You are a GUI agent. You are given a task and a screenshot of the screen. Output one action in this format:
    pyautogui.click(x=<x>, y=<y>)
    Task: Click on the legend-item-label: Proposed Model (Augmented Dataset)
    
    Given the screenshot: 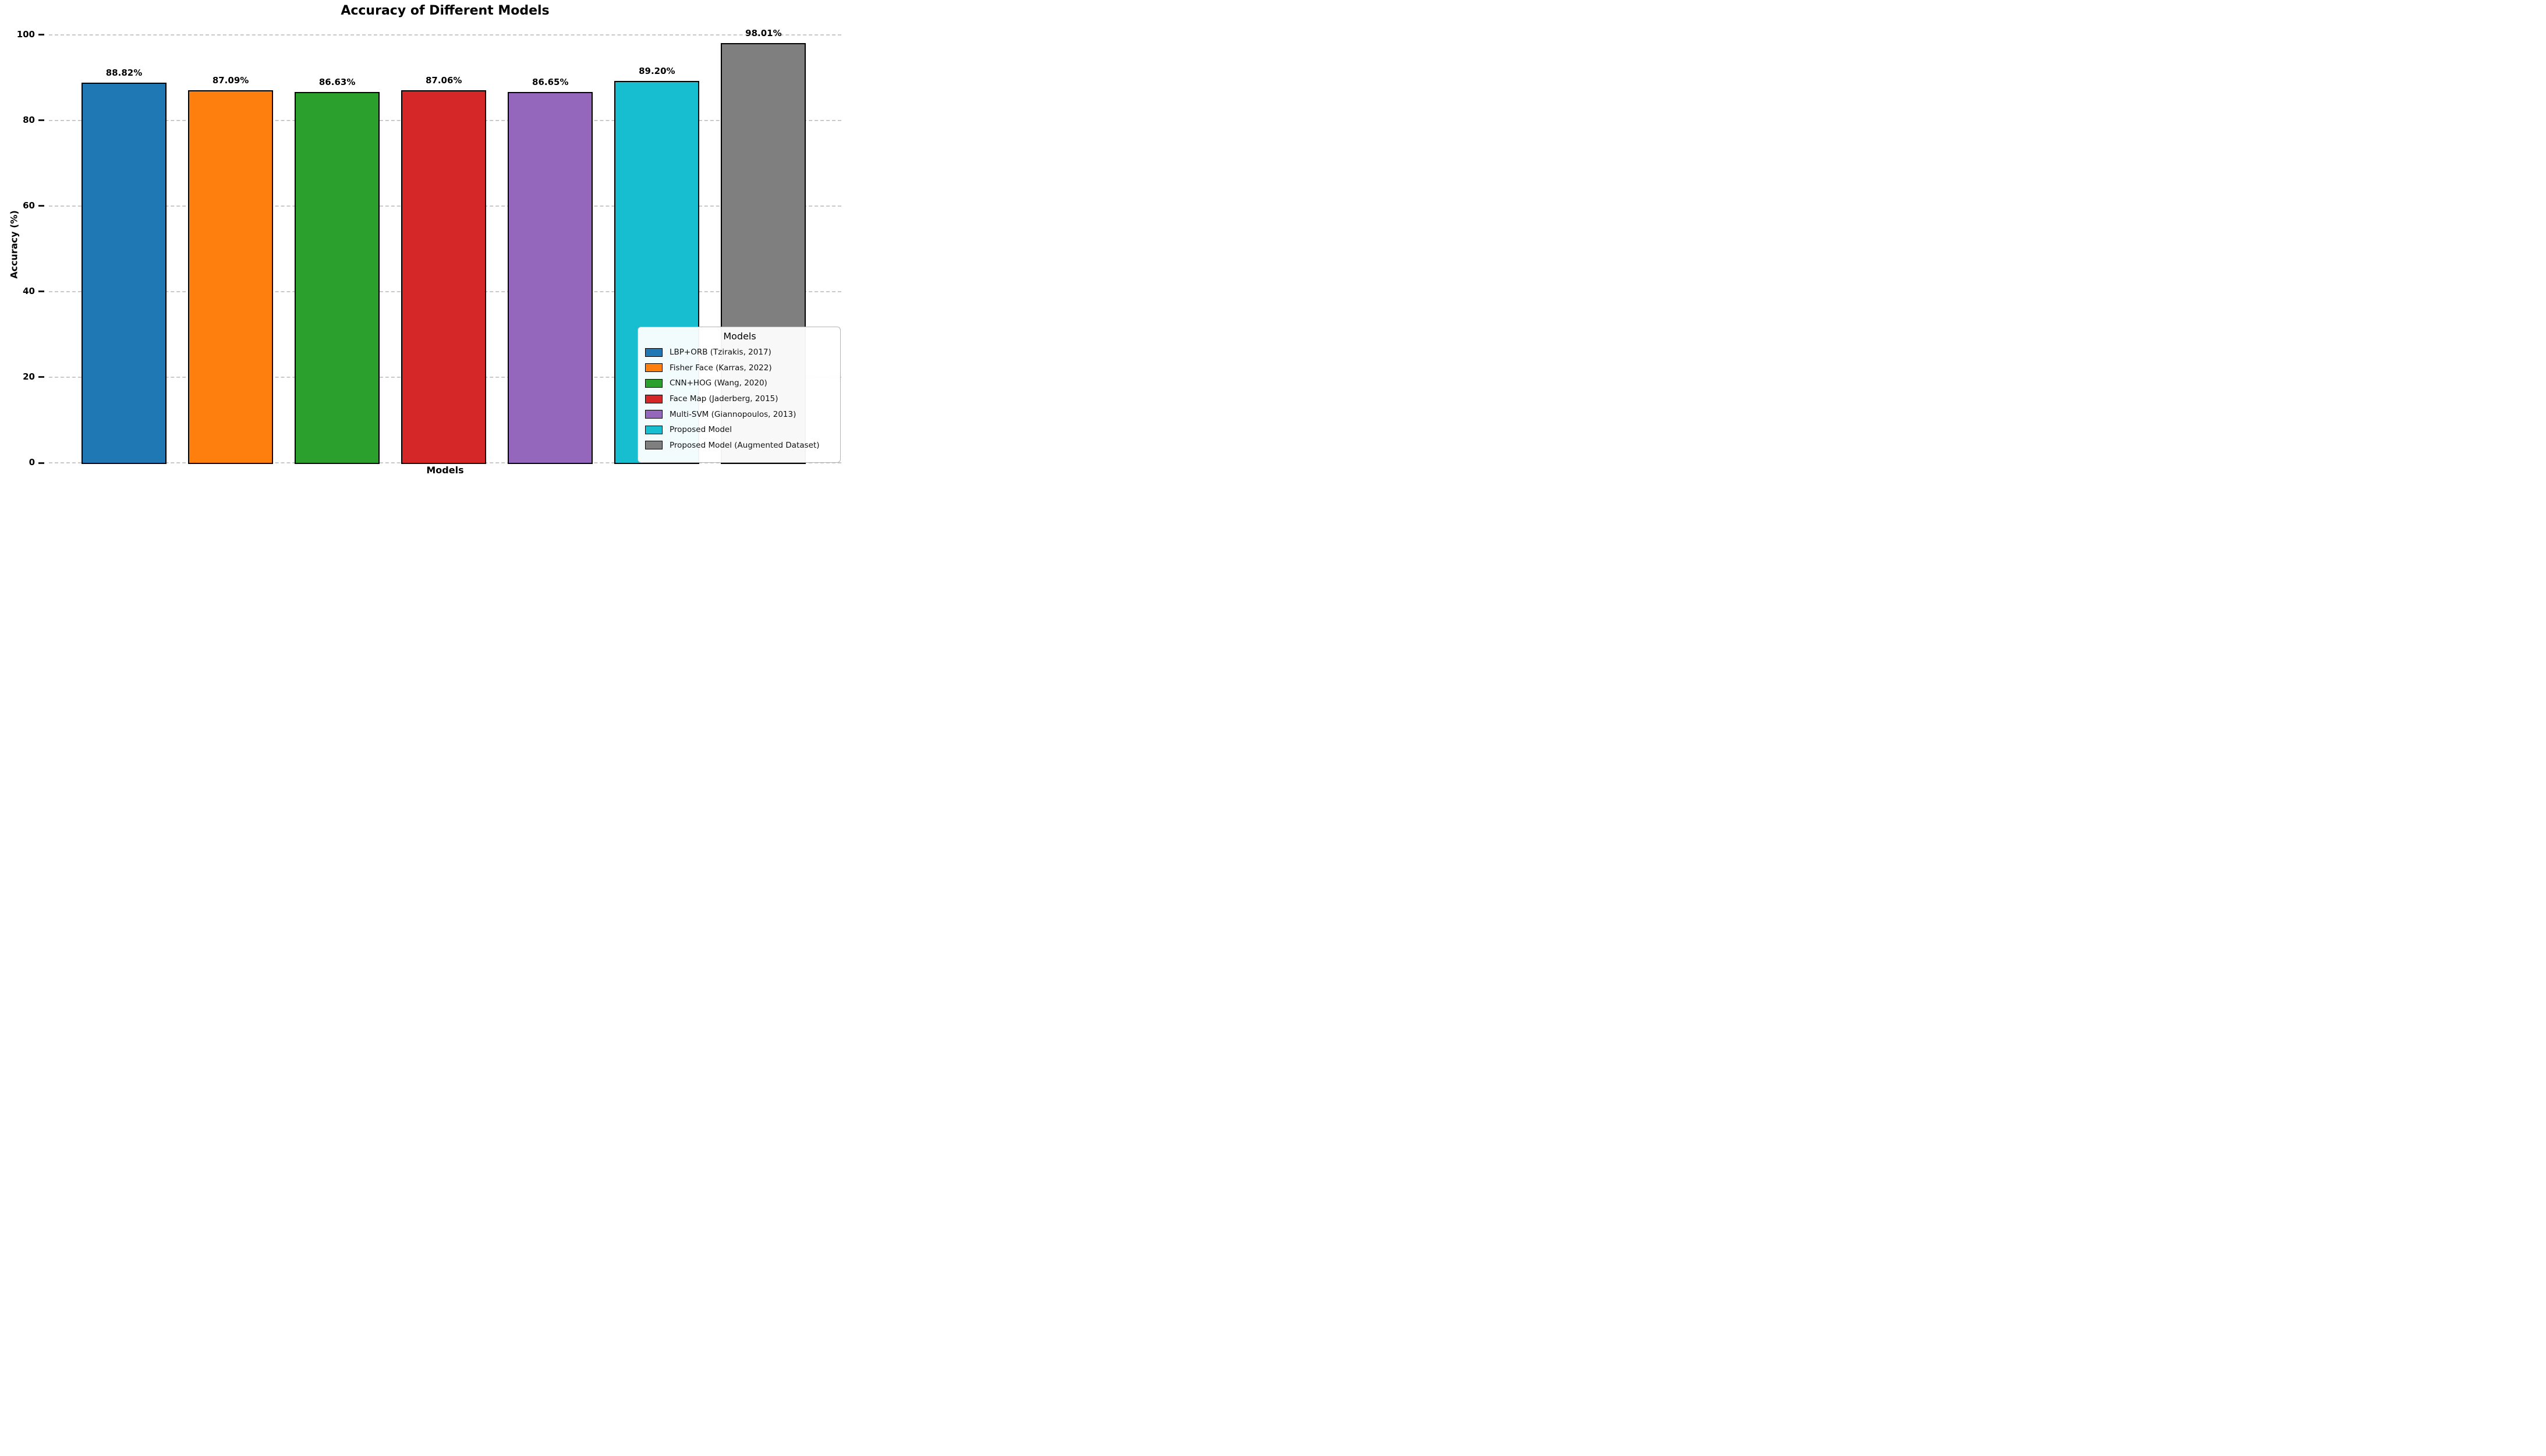 What is the action you would take?
    pyautogui.click(x=745, y=445)
    